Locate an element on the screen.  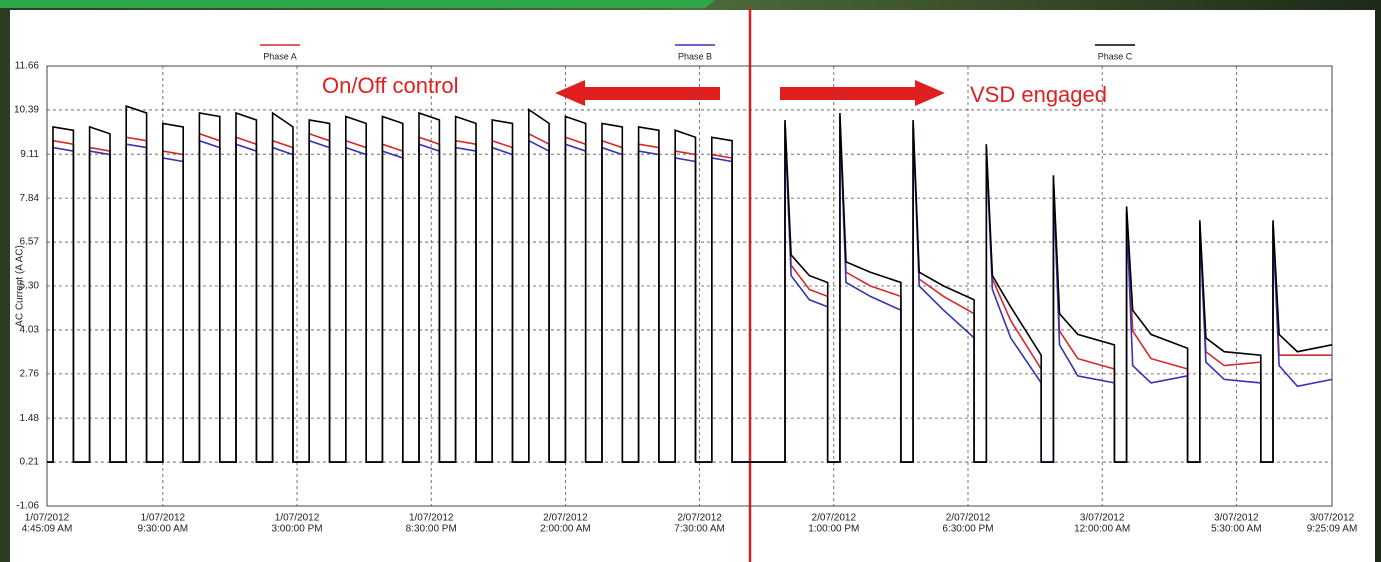
y-tick-label: 0.21 is located at coordinates (30, 462).